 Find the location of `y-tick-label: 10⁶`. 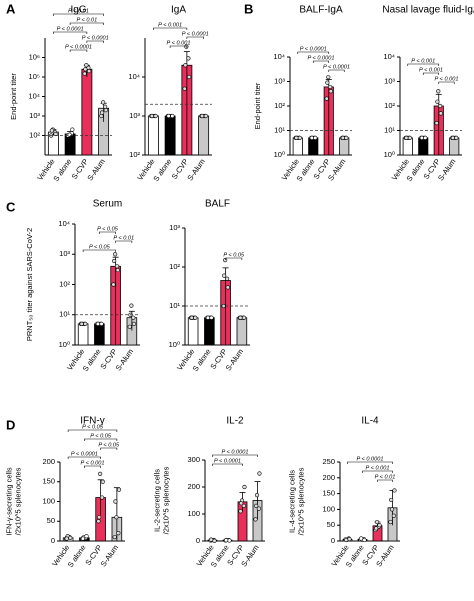

y-tick-label: 10⁶ is located at coordinates (34, 56).